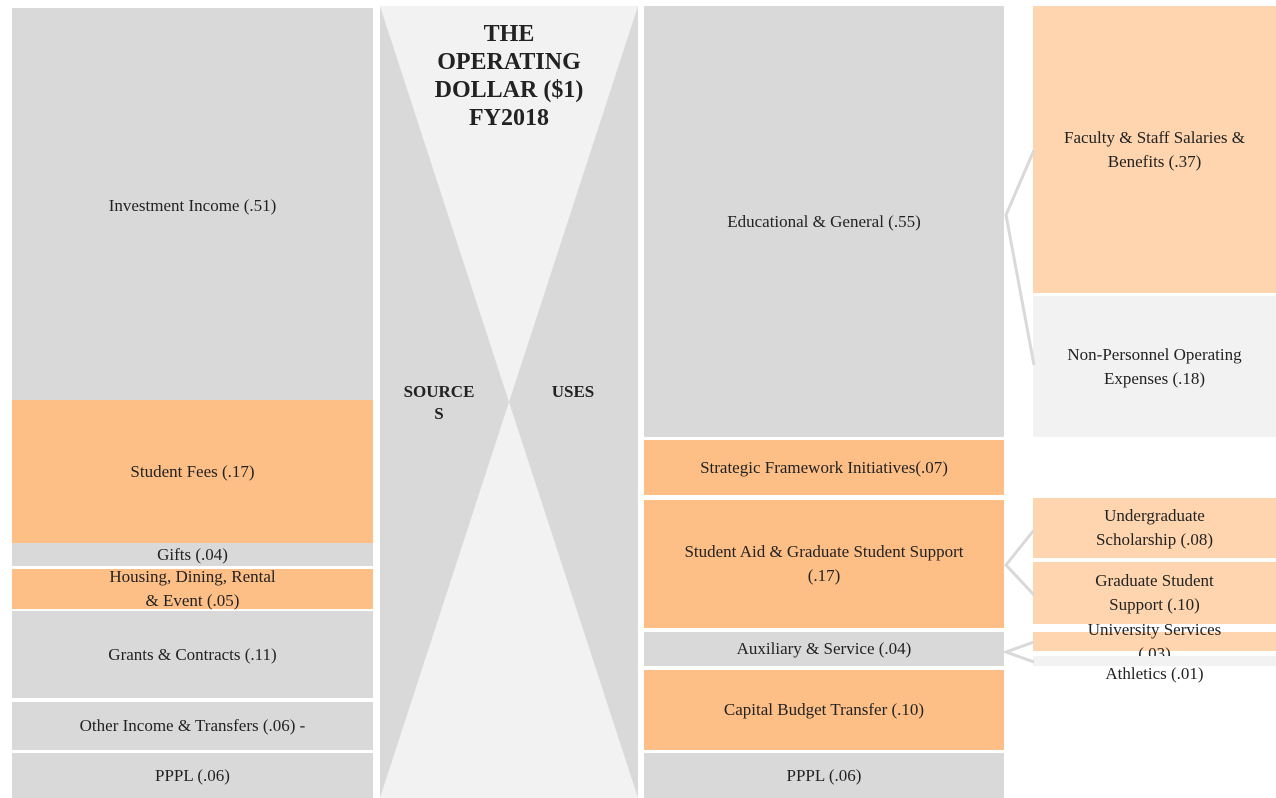 This screenshot has width=1276, height=798. Describe the element at coordinates (192, 471) in the screenshot. I see `source-box: Student Fees (.17)` at that location.